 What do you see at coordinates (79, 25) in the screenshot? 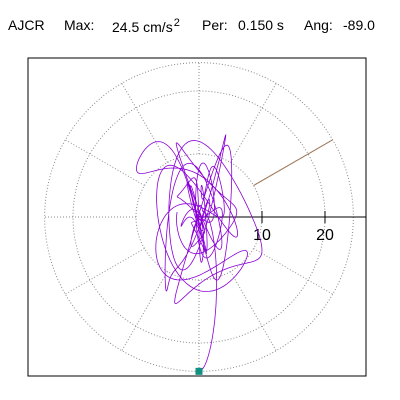
I see `max-label: Max:` at bounding box center [79, 25].